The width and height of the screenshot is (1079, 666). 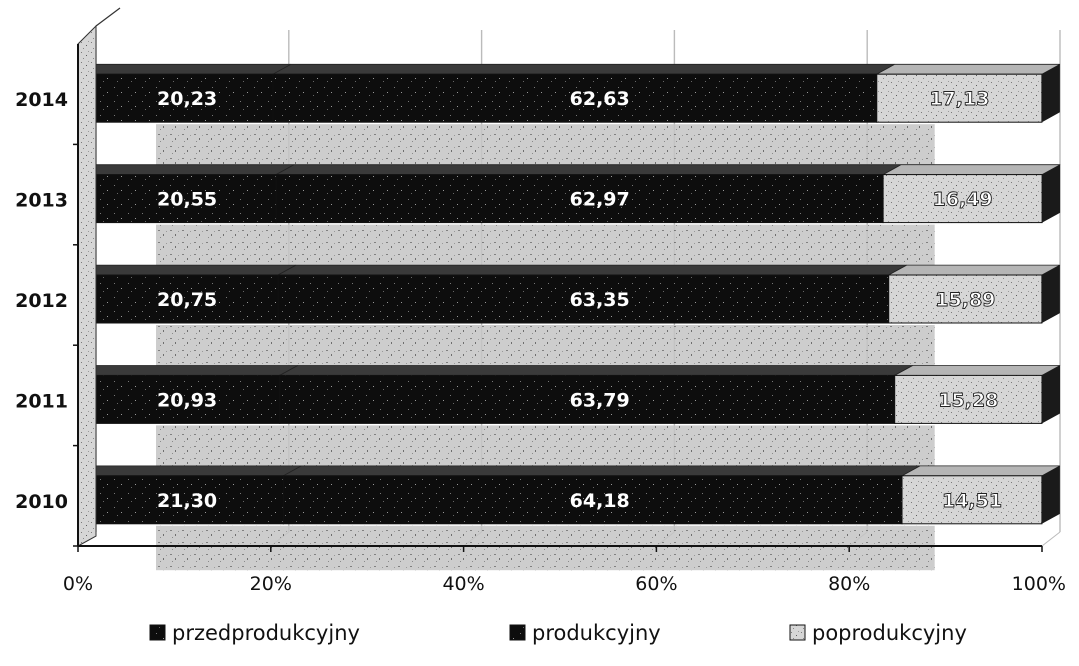 I want to click on x-tick-label: 40%, so click(x=463, y=584).